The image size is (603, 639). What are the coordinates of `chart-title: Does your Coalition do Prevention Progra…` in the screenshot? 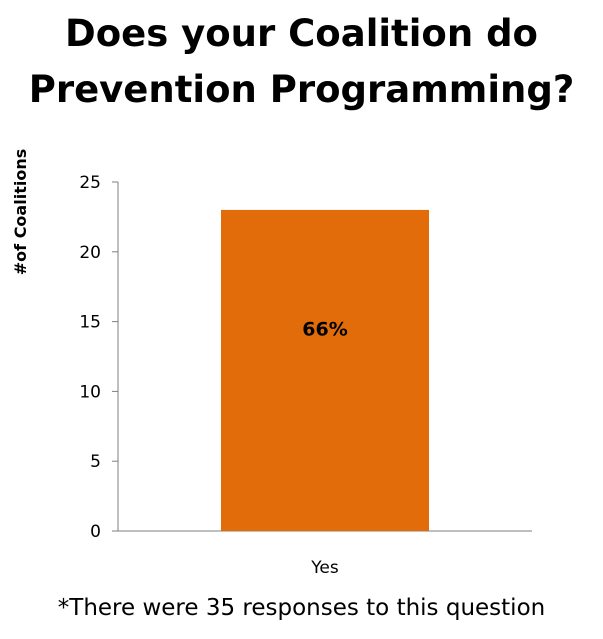 It's located at (301, 61).